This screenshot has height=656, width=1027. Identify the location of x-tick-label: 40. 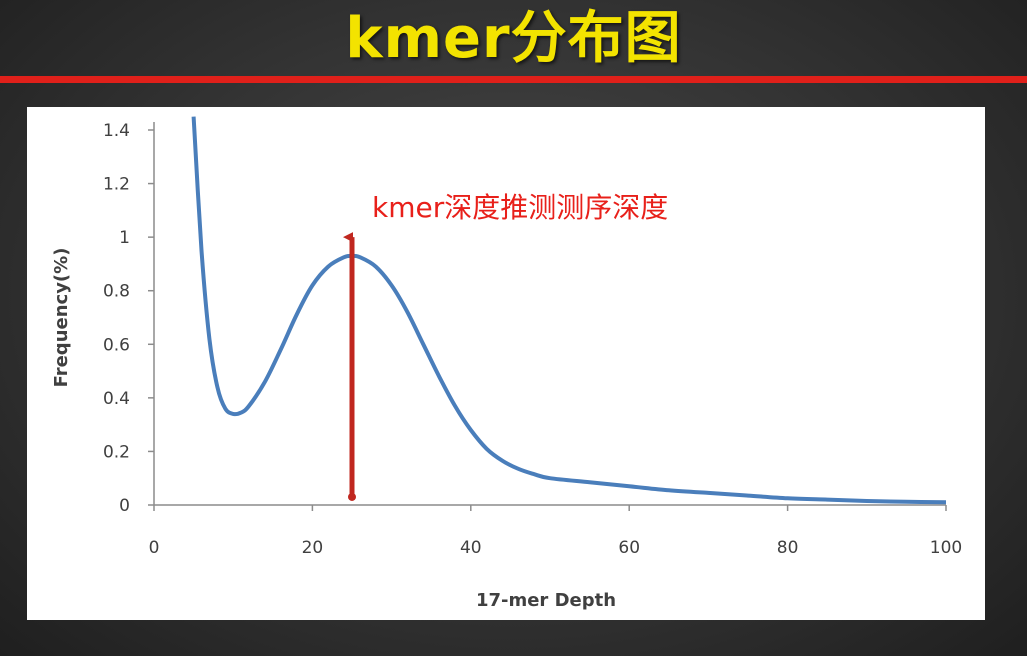
(471, 548).